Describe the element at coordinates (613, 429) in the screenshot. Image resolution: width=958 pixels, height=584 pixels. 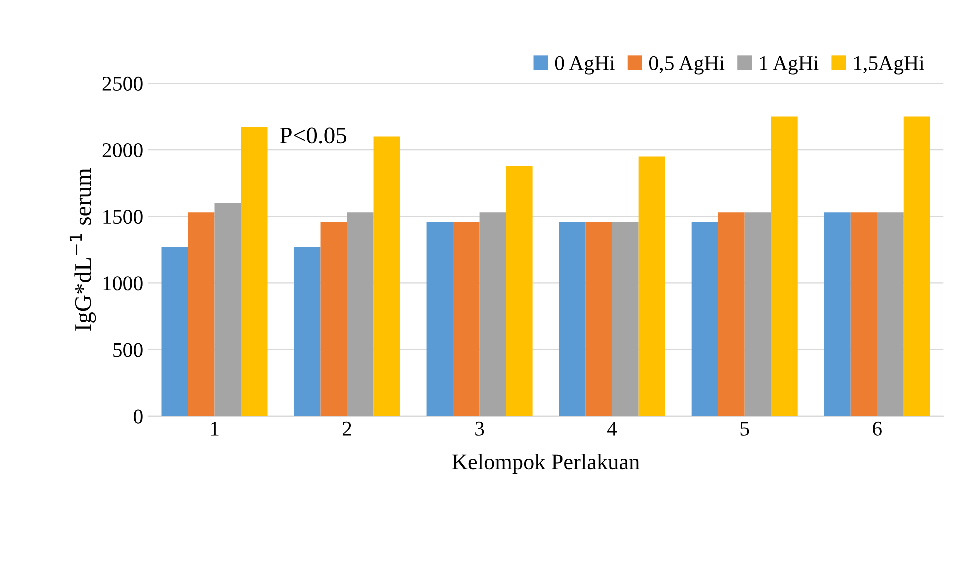
I see `x-tick-label: 4` at that location.